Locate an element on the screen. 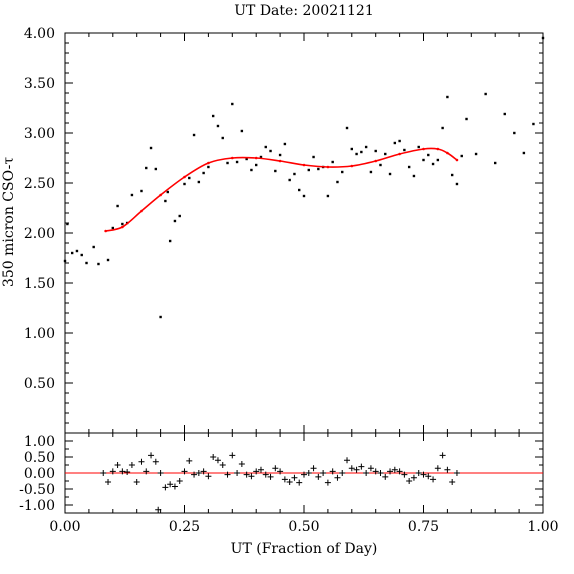  resid-y-tick-label: 0.00 is located at coordinates (39, 474).